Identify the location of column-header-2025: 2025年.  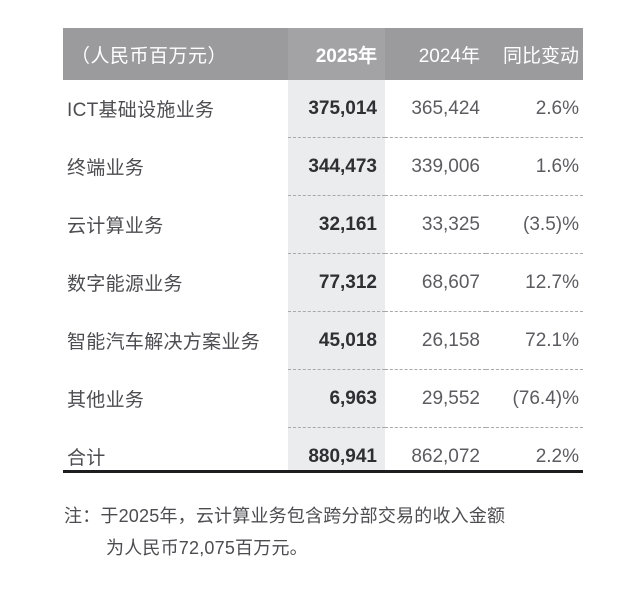
(336, 54).